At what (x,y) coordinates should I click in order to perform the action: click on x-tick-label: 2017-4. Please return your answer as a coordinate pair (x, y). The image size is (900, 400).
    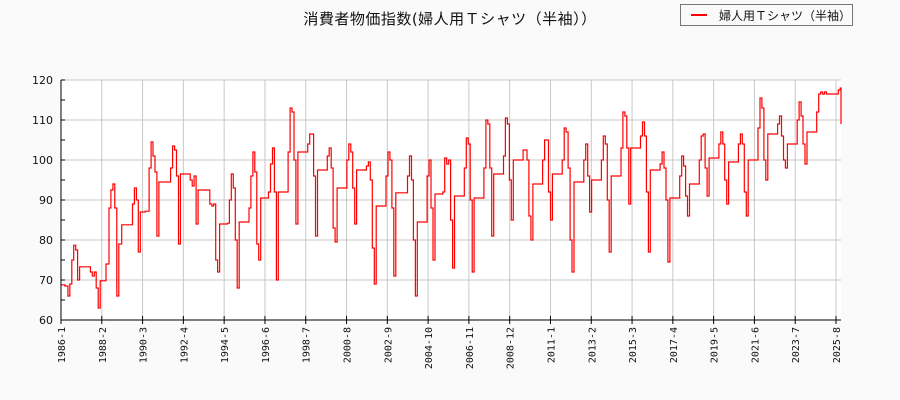
    Looking at the image, I should click on (674, 345).